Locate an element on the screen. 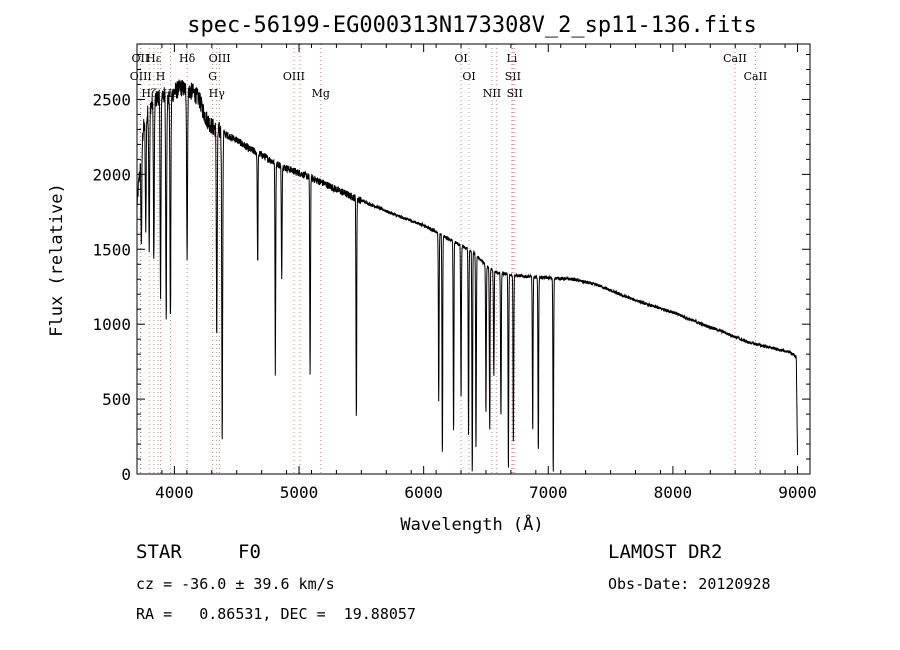  object-class-label: STAR is located at coordinates (159, 552).